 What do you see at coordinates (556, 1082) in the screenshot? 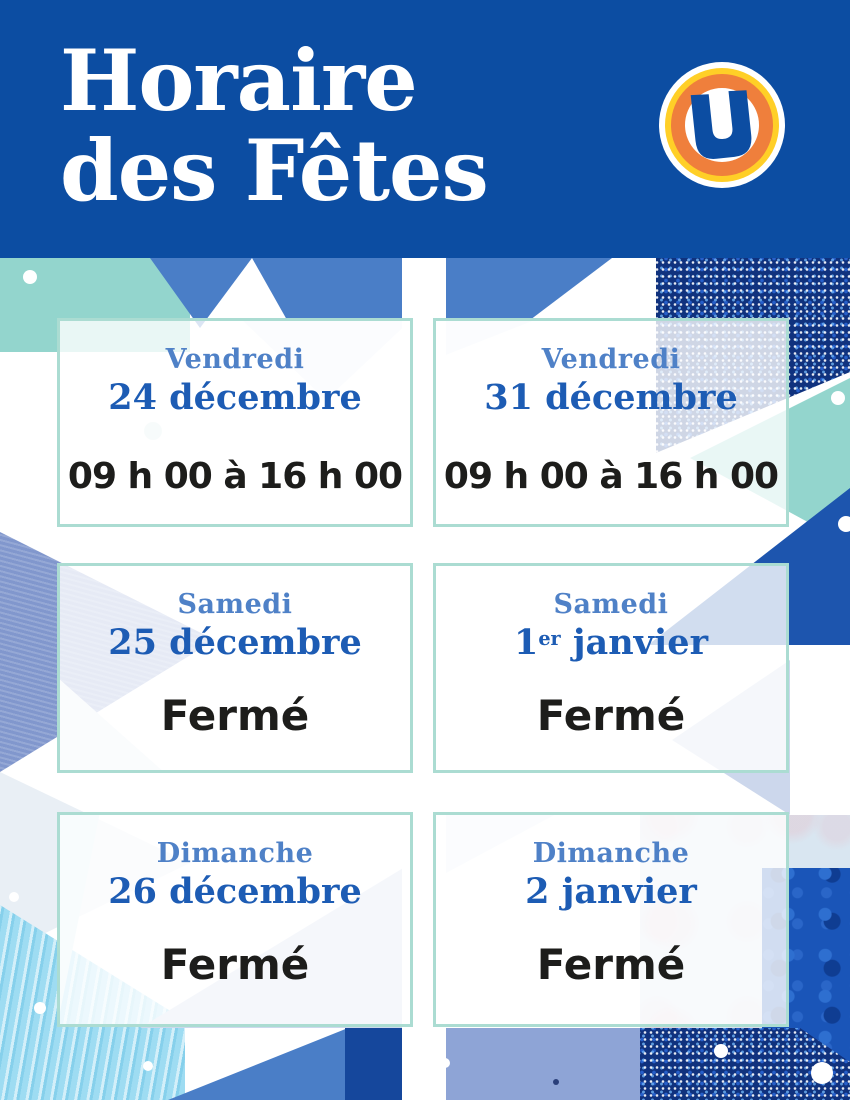
I see `dark-speck` at bounding box center [556, 1082].